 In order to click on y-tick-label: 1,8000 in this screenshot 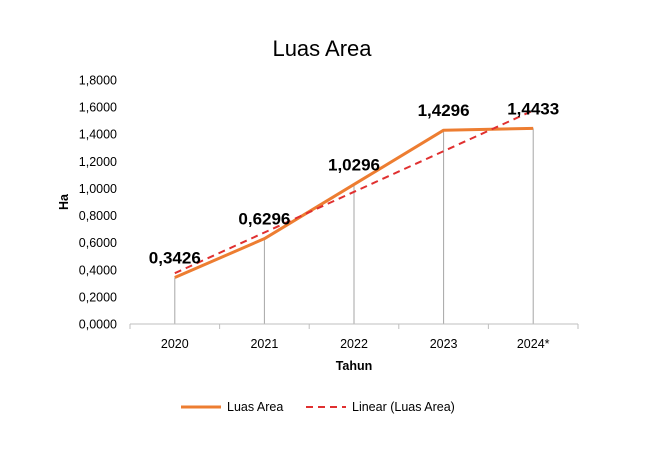, I will do `click(98, 81)`.